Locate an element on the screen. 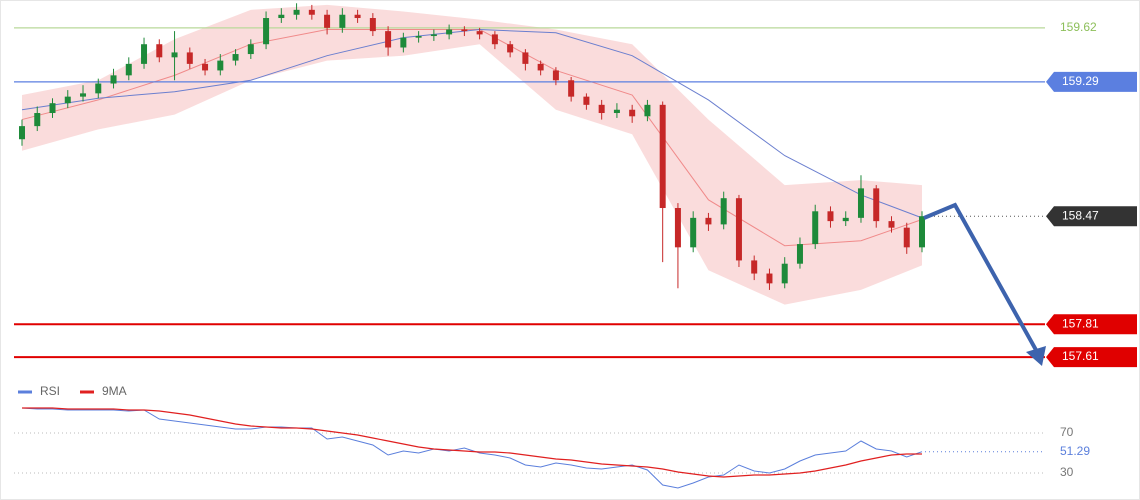 This screenshot has height=500, width=1140. last-price-box is located at coordinates (1091, 216).